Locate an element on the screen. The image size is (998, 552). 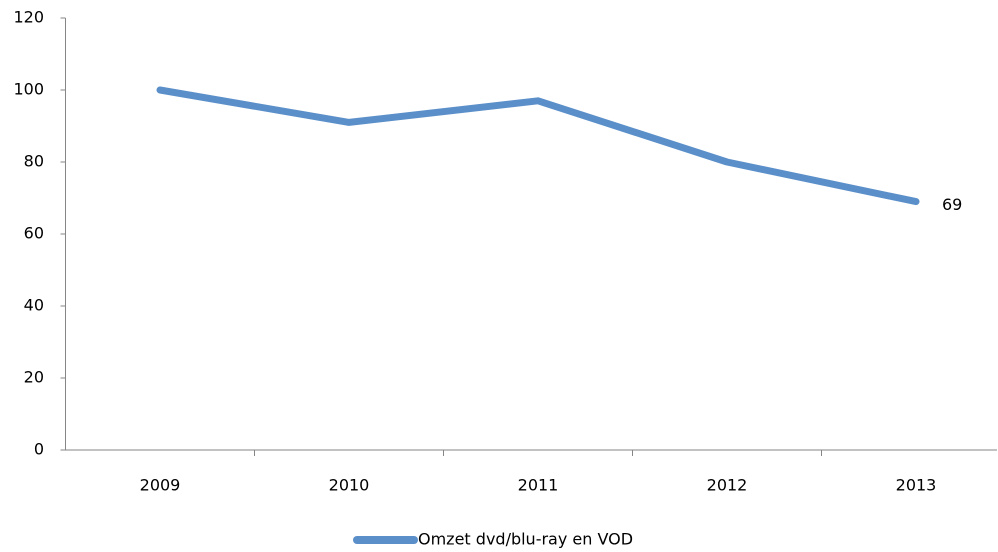
y-tick-label: 60 is located at coordinates (34, 233).